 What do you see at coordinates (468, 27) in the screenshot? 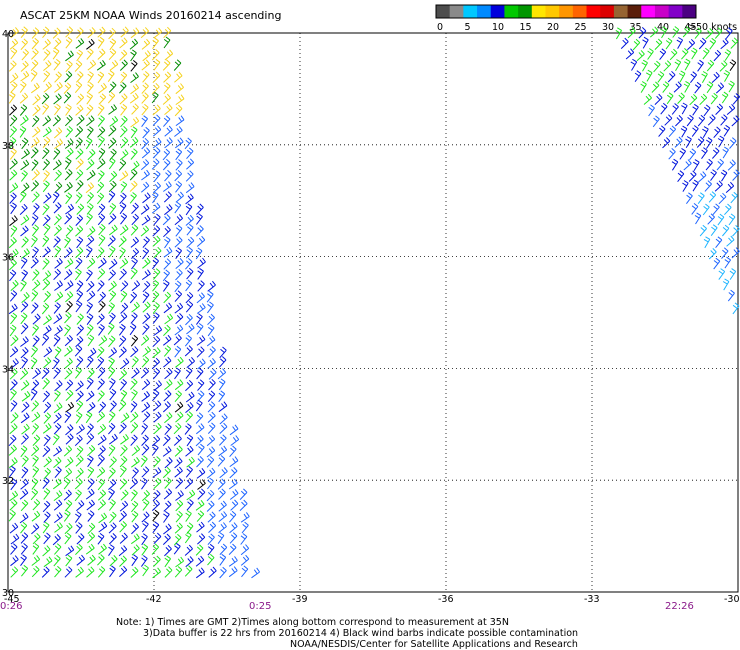
I see `legend-tick-label: 5` at bounding box center [468, 27].